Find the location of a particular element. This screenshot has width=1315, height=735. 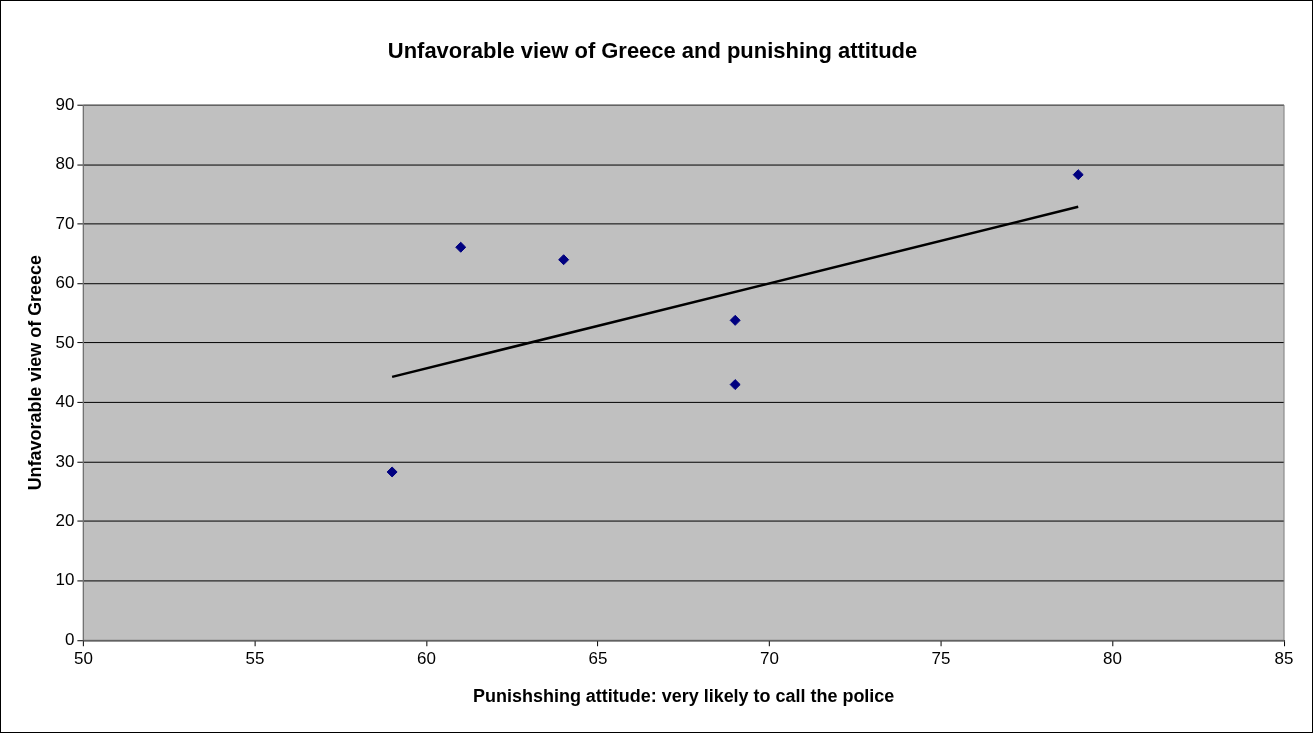

y-tick-label: 70 is located at coordinates (65, 223).